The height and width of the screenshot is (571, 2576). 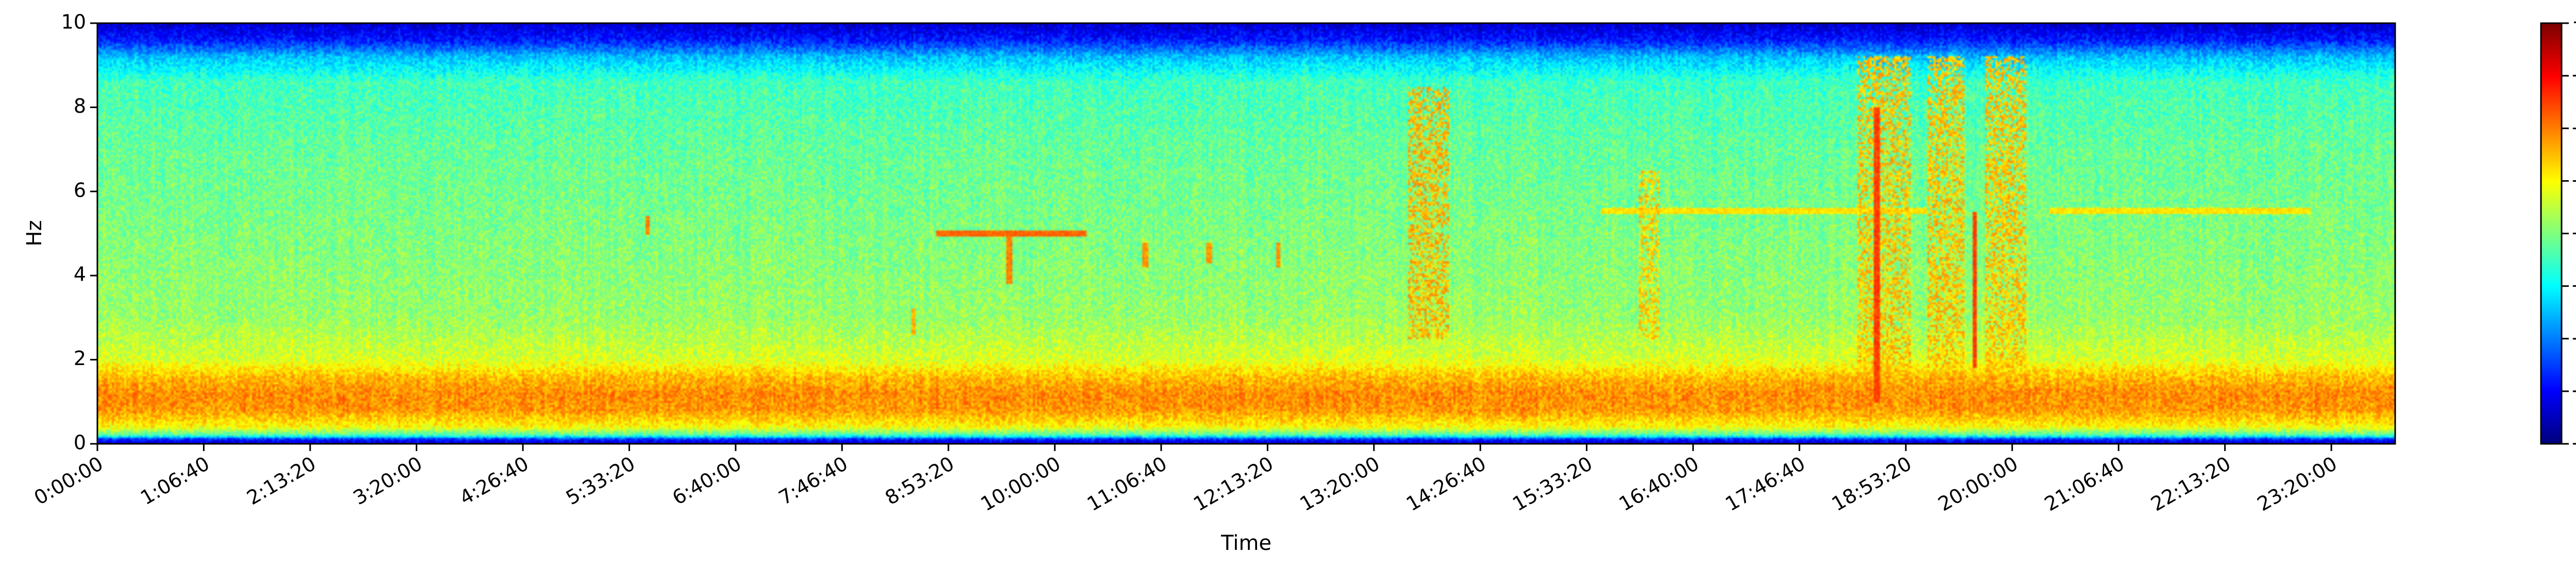 I want to click on x-tick-label: 1:06:40, so click(x=175, y=480).